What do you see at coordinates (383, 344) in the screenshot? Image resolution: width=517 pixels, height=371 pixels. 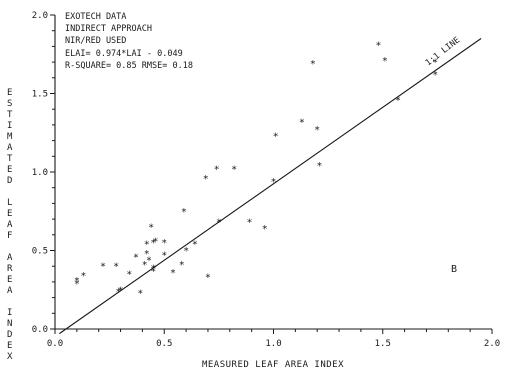 I see `x-tick-label: 1.5` at bounding box center [383, 344].